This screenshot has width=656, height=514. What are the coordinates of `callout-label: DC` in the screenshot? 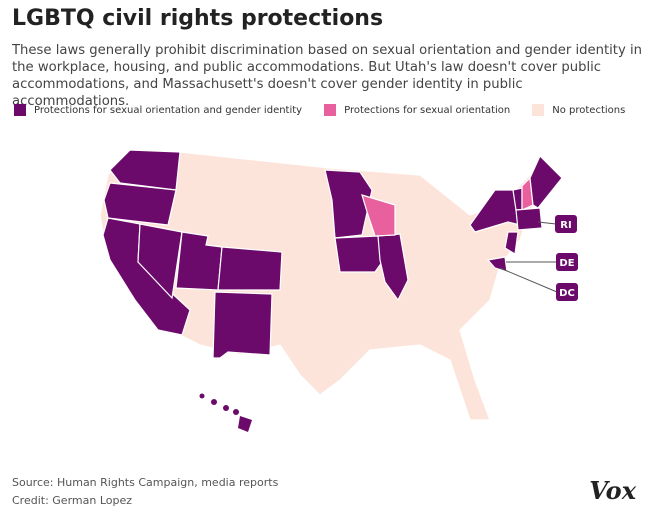 It's located at (567, 293).